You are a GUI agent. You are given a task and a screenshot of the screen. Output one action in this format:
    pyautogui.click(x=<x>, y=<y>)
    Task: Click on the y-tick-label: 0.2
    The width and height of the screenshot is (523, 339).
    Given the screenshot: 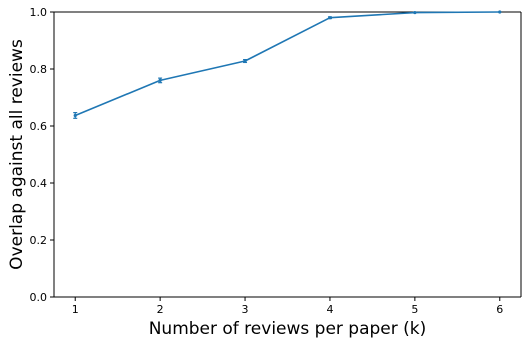 What is the action you would take?
    pyautogui.click(x=39, y=240)
    